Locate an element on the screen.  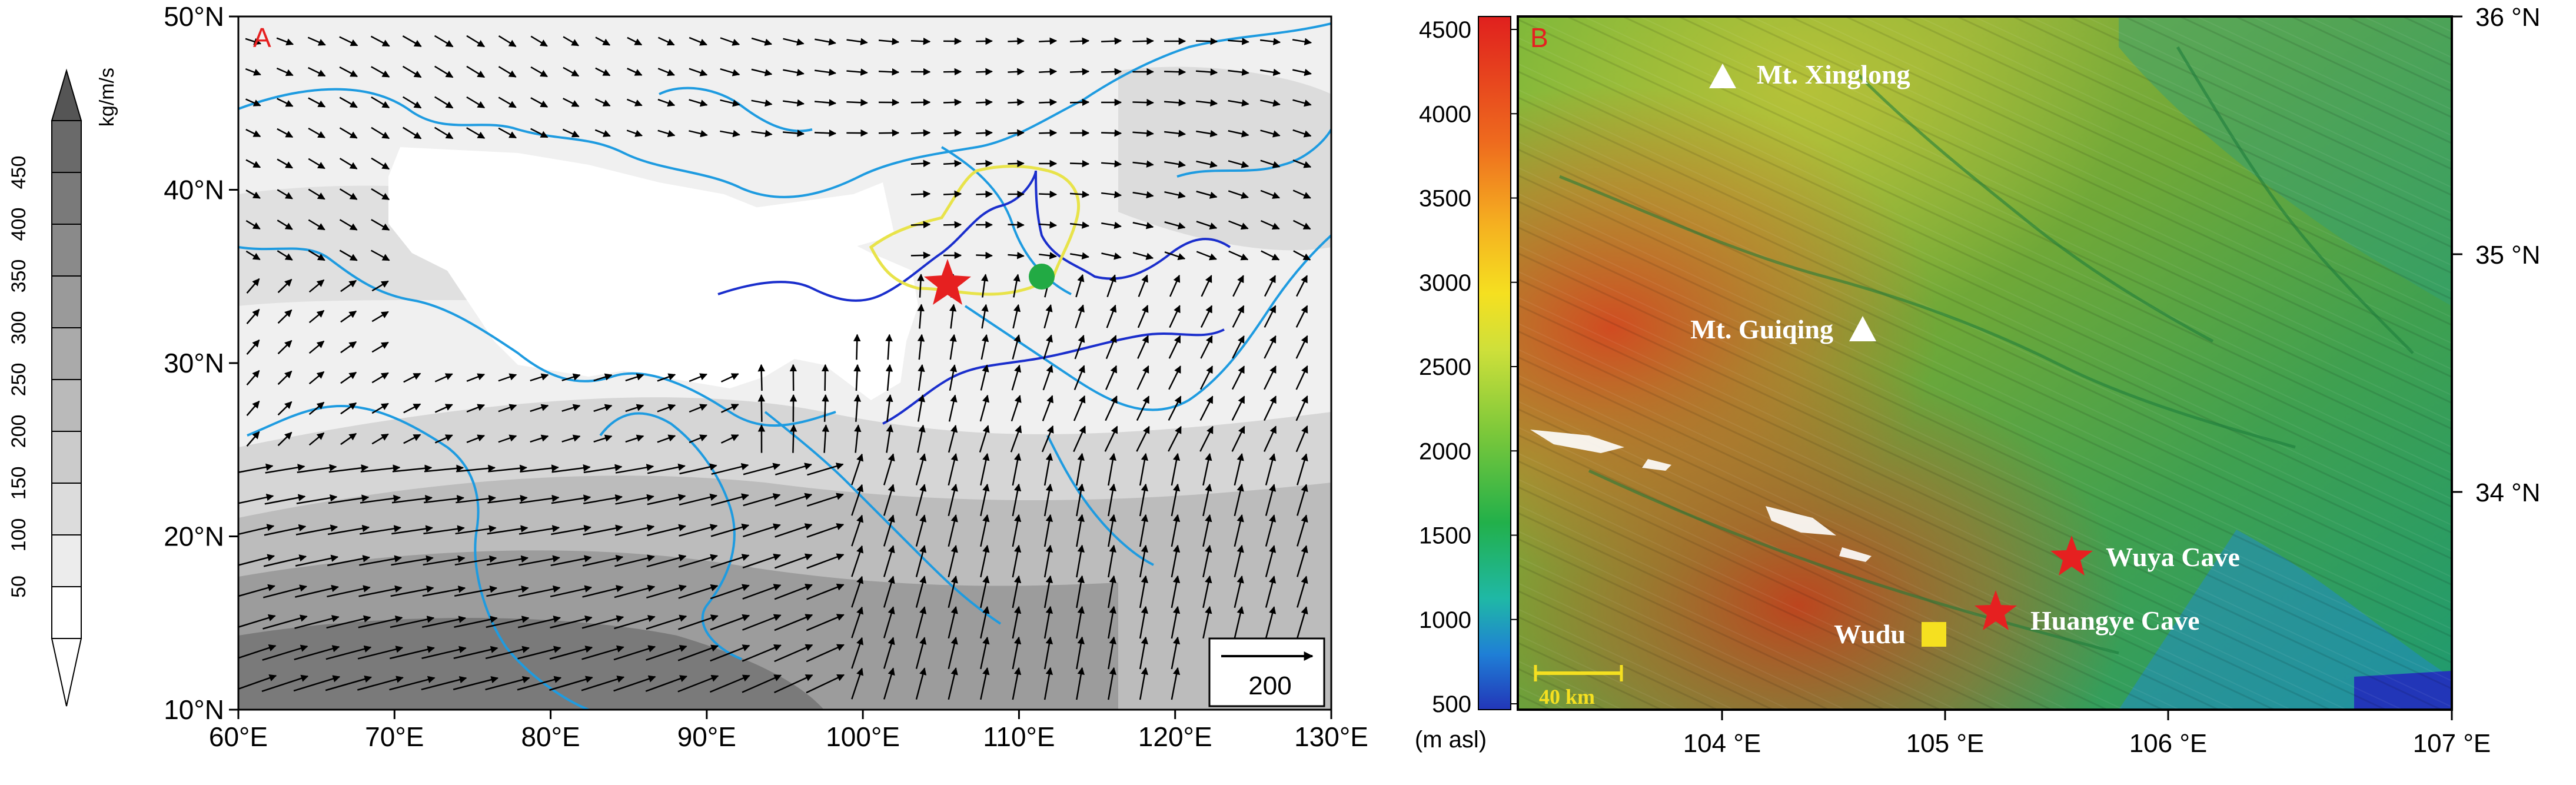
panel-a-label: A is located at coordinates (262, 38).